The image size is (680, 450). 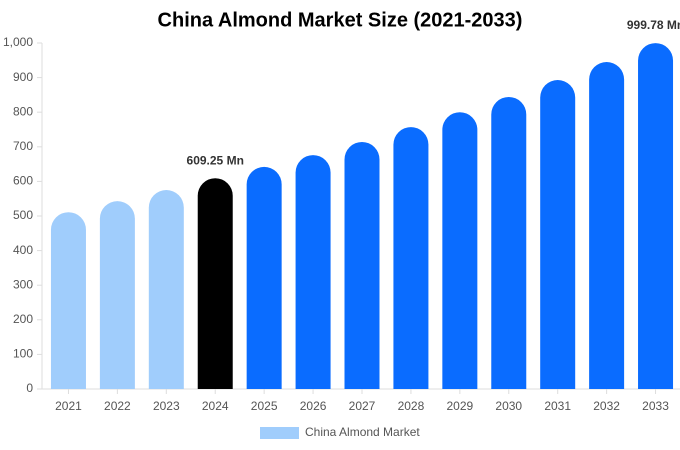 What do you see at coordinates (264, 406) in the screenshot?
I see `x-tick-label: 2025` at bounding box center [264, 406].